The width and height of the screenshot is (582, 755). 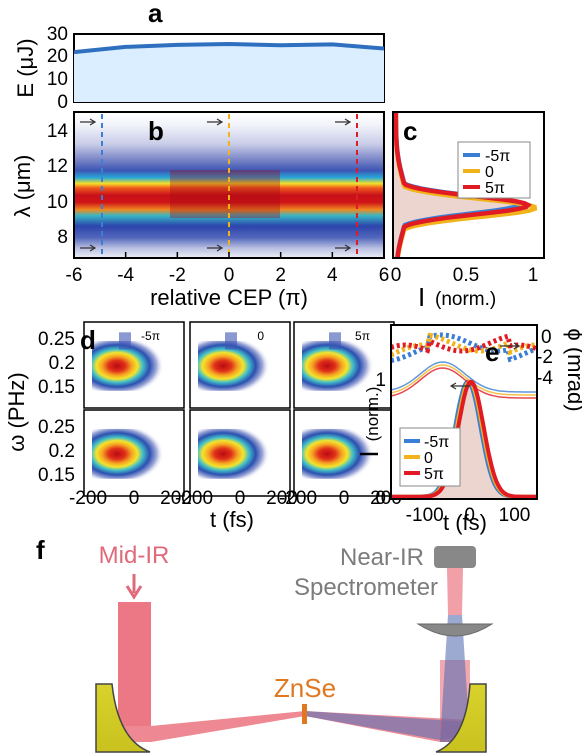 What do you see at coordinates (125, 275) in the screenshot?
I see `cep-xtick: -4` at bounding box center [125, 275].